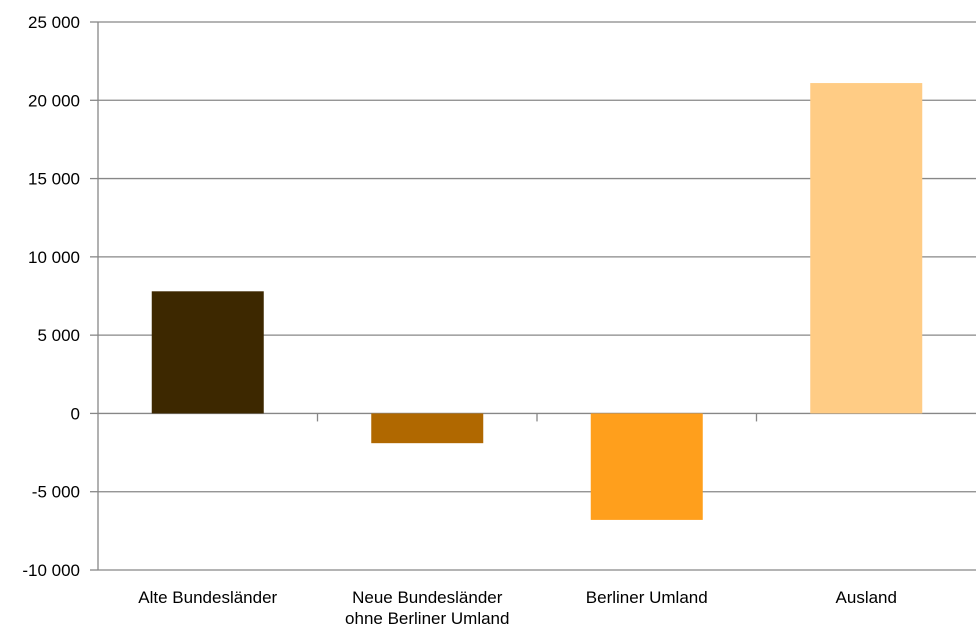  What do you see at coordinates (56, 492) in the screenshot?
I see `y-tick-label: -5 000` at bounding box center [56, 492].